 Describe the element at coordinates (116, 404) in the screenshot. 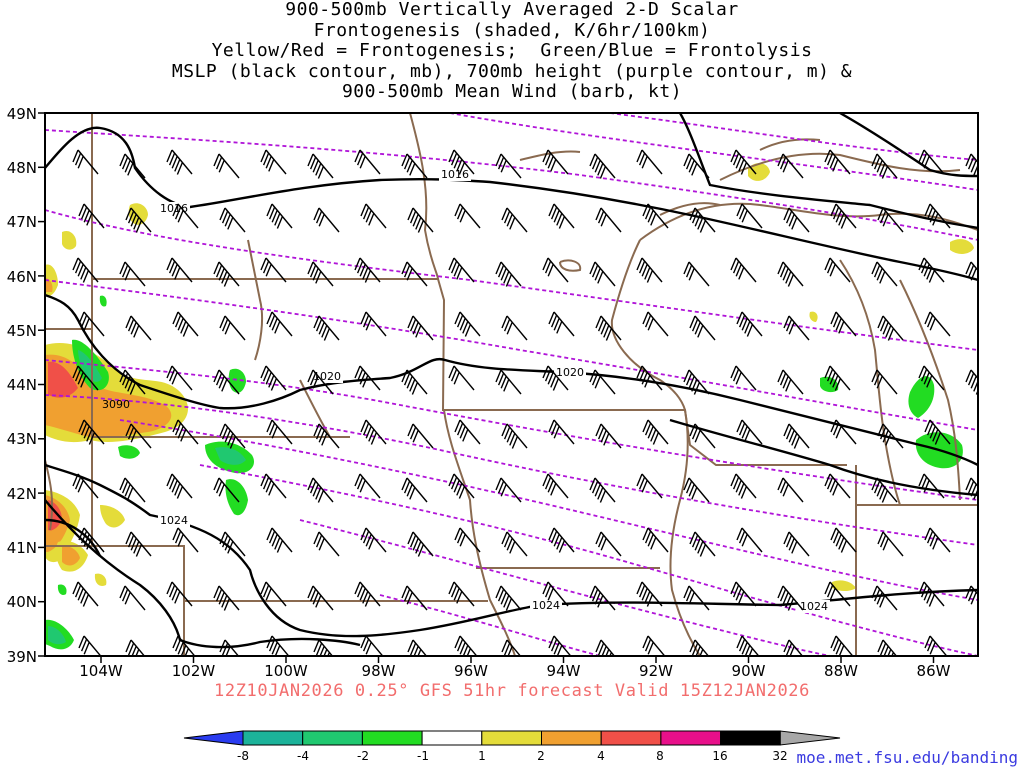

I see `height-label: 3090` at that location.